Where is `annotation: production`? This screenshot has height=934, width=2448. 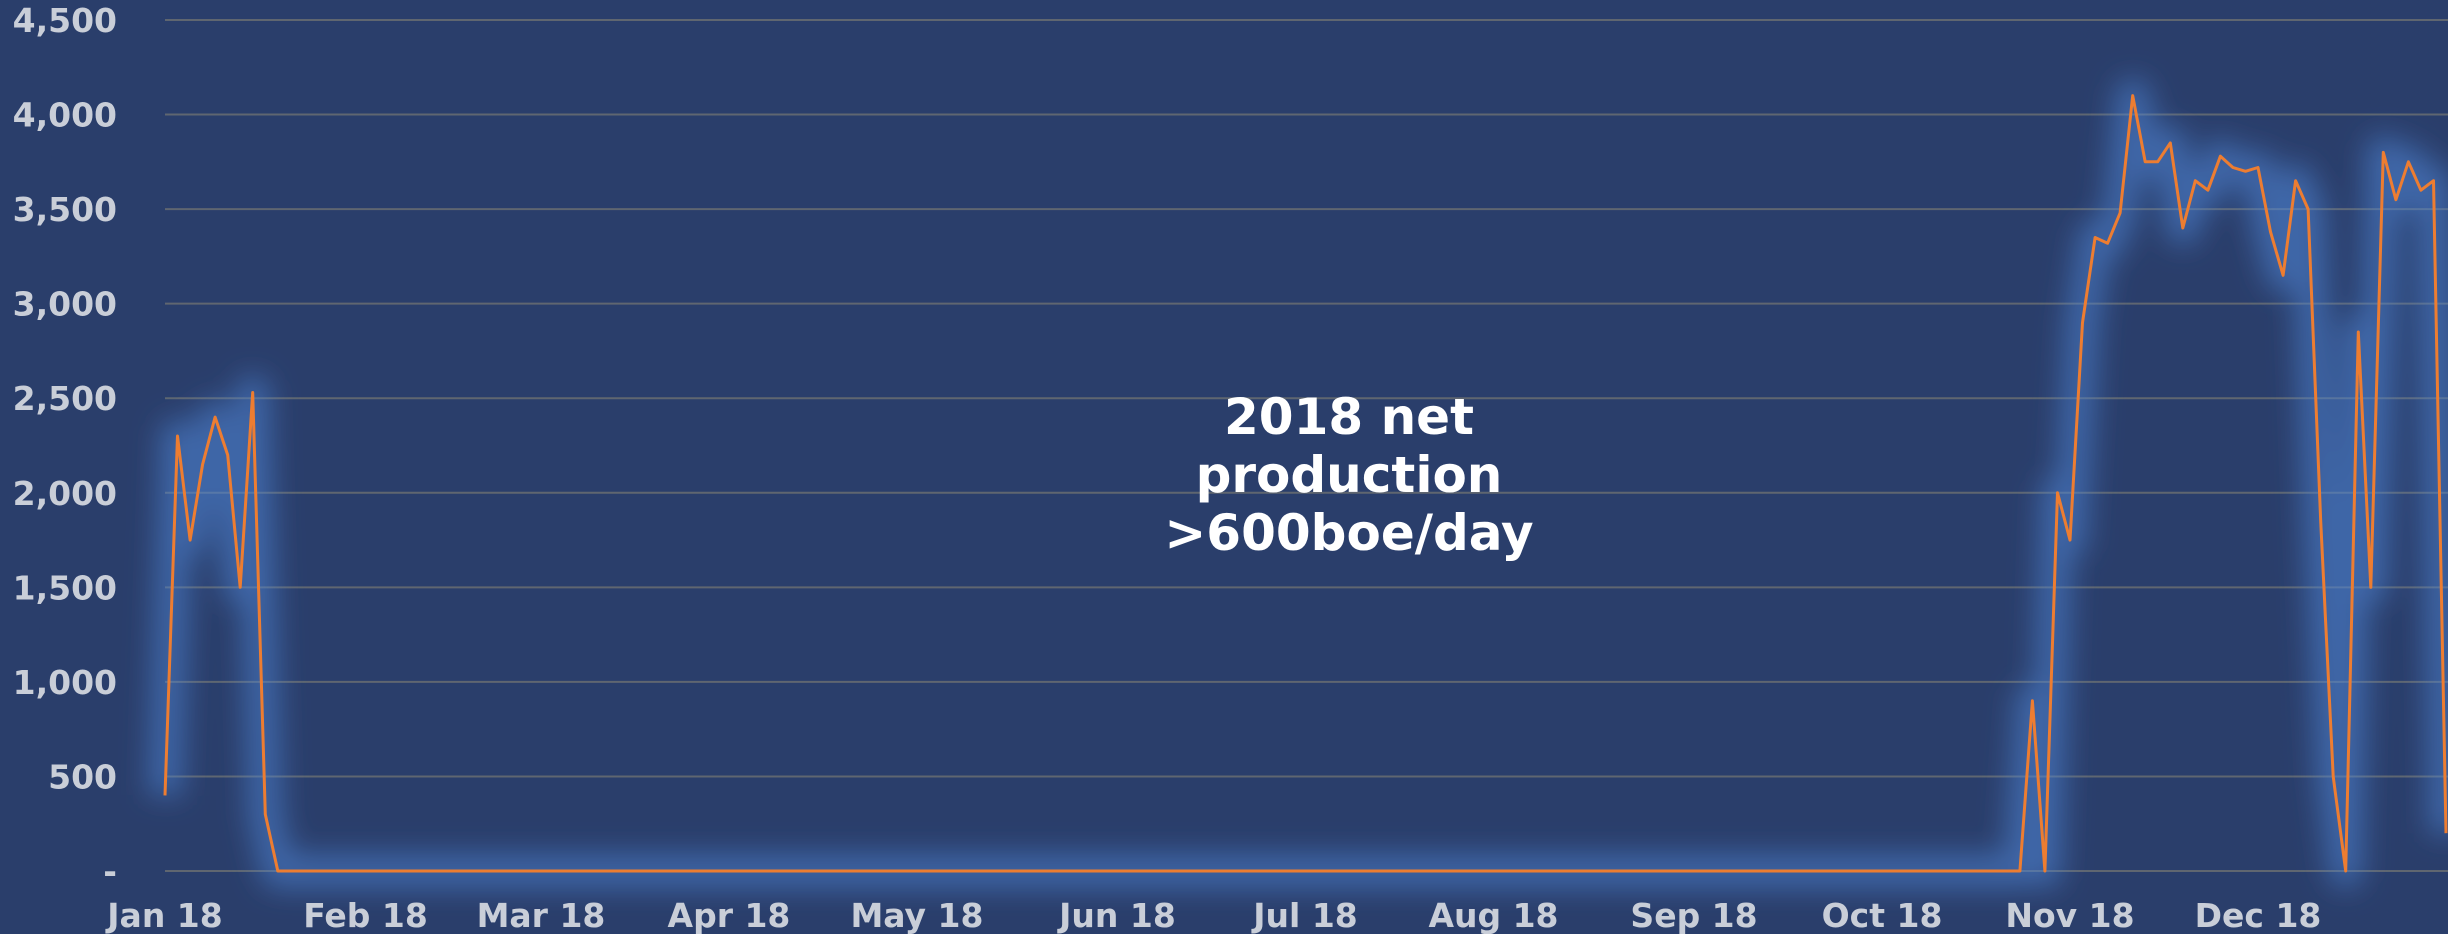
annotation: production is located at coordinates (1349, 475).